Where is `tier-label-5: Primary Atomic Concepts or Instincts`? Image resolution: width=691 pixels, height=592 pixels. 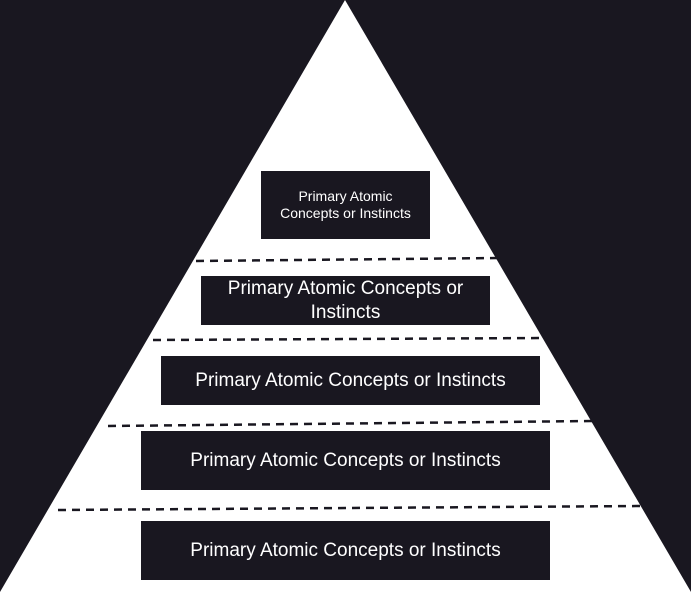
tier-label-5: Primary Atomic Concepts or Instincts is located at coordinates (345, 550).